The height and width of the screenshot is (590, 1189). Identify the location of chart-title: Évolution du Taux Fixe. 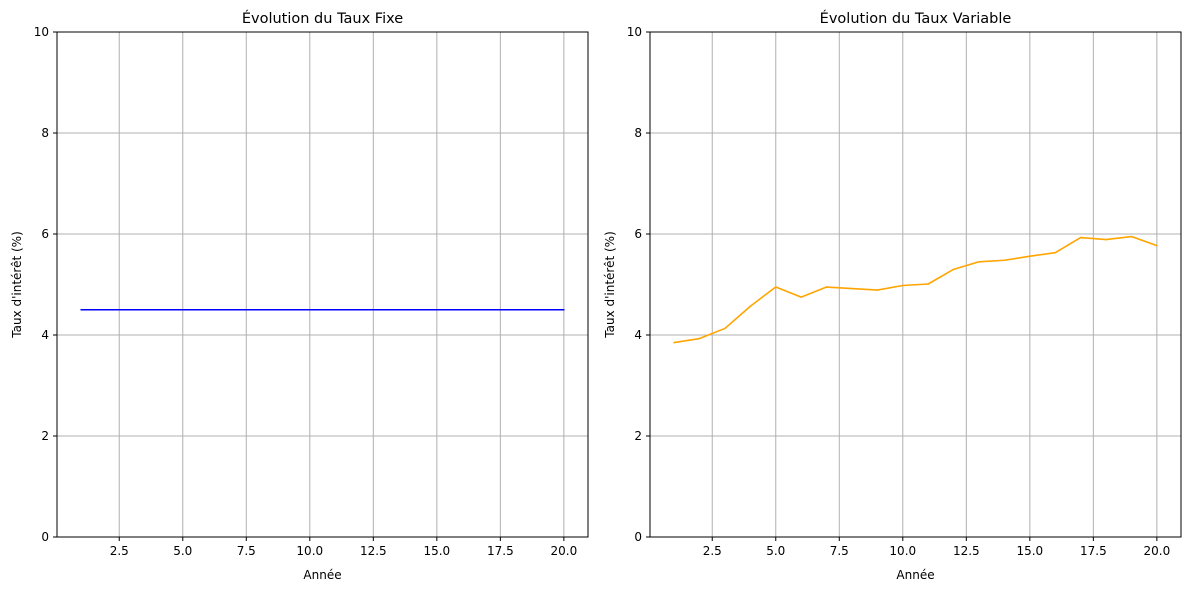
(322, 18).